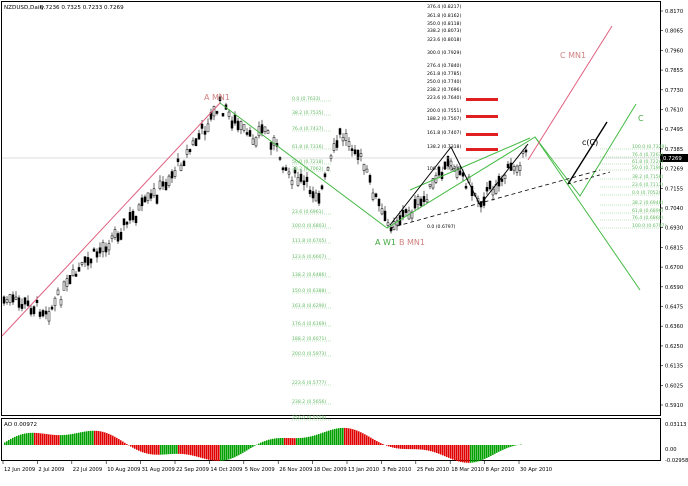 This screenshot has width=688, height=486. What do you see at coordinates (467, 470) in the screenshot?
I see `time-tick-label: 18 Mar 2010` at bounding box center [467, 470].